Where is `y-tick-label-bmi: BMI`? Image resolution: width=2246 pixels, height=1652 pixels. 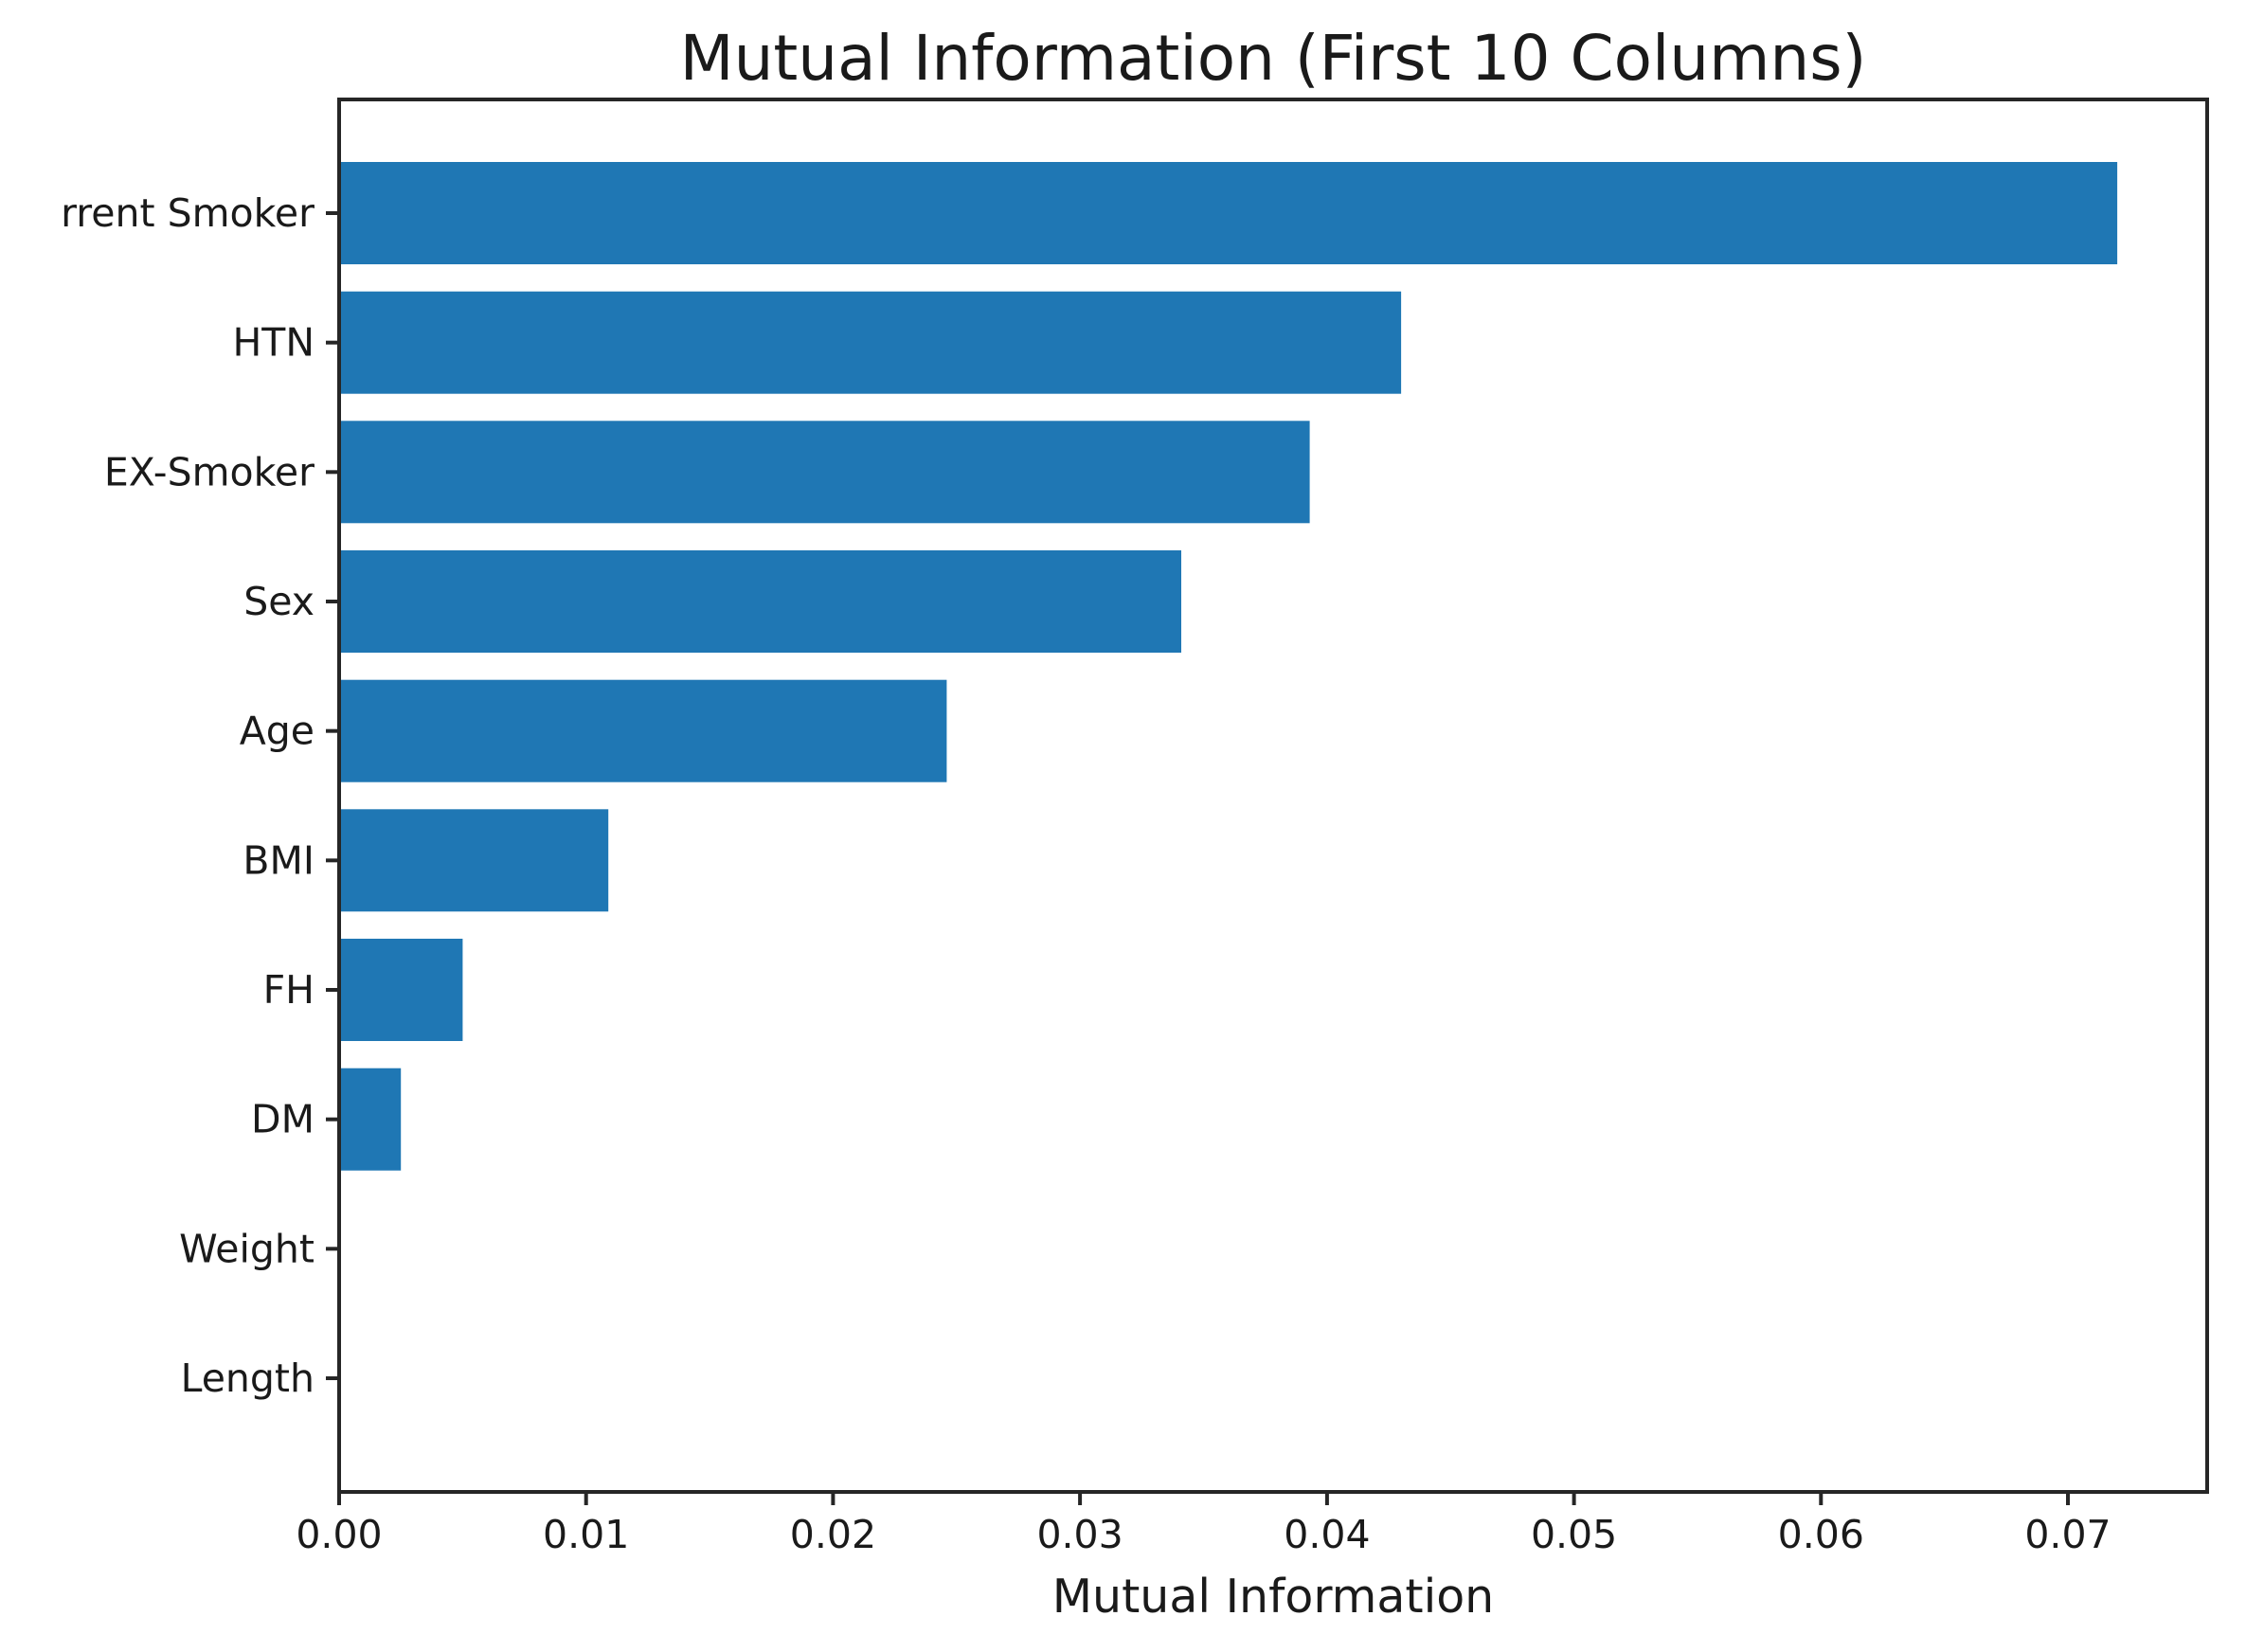
y-tick-label-bmi: BMI is located at coordinates (278, 860).